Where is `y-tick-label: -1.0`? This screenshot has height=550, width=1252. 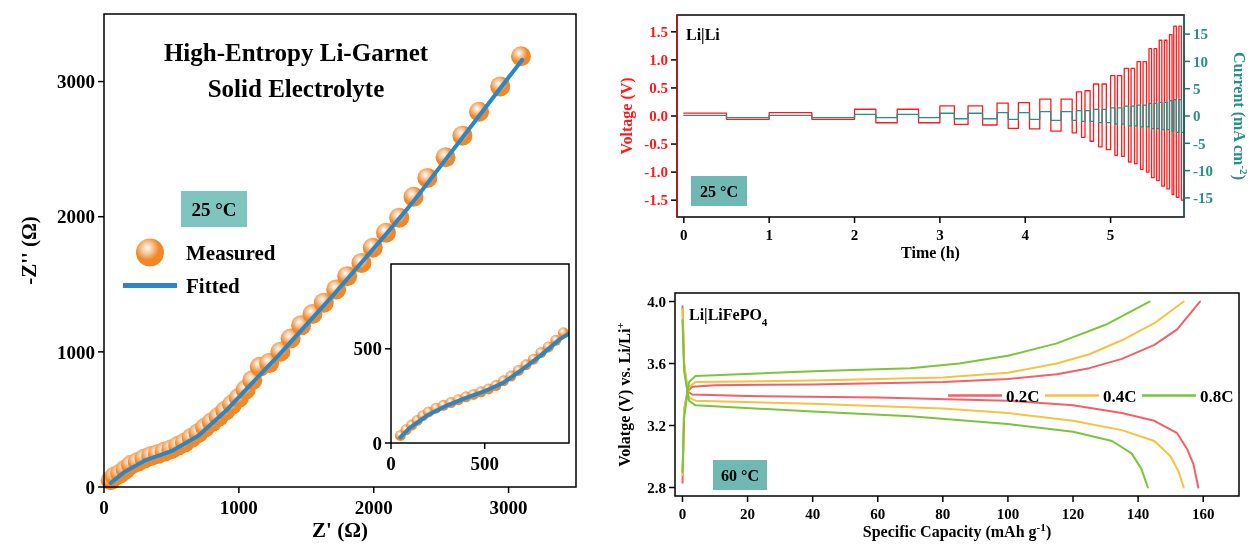
y-tick-label: -1.0 is located at coordinates (656, 172).